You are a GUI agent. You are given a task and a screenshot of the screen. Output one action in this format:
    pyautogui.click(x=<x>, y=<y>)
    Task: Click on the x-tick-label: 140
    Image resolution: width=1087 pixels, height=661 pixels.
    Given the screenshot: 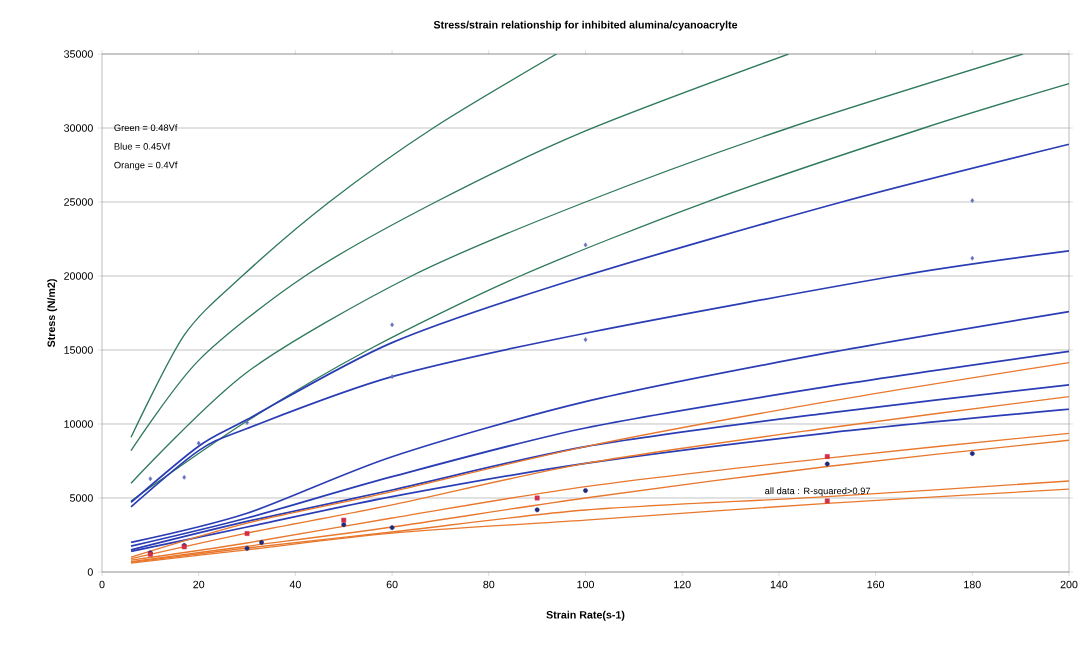 What is the action you would take?
    pyautogui.click(x=779, y=584)
    